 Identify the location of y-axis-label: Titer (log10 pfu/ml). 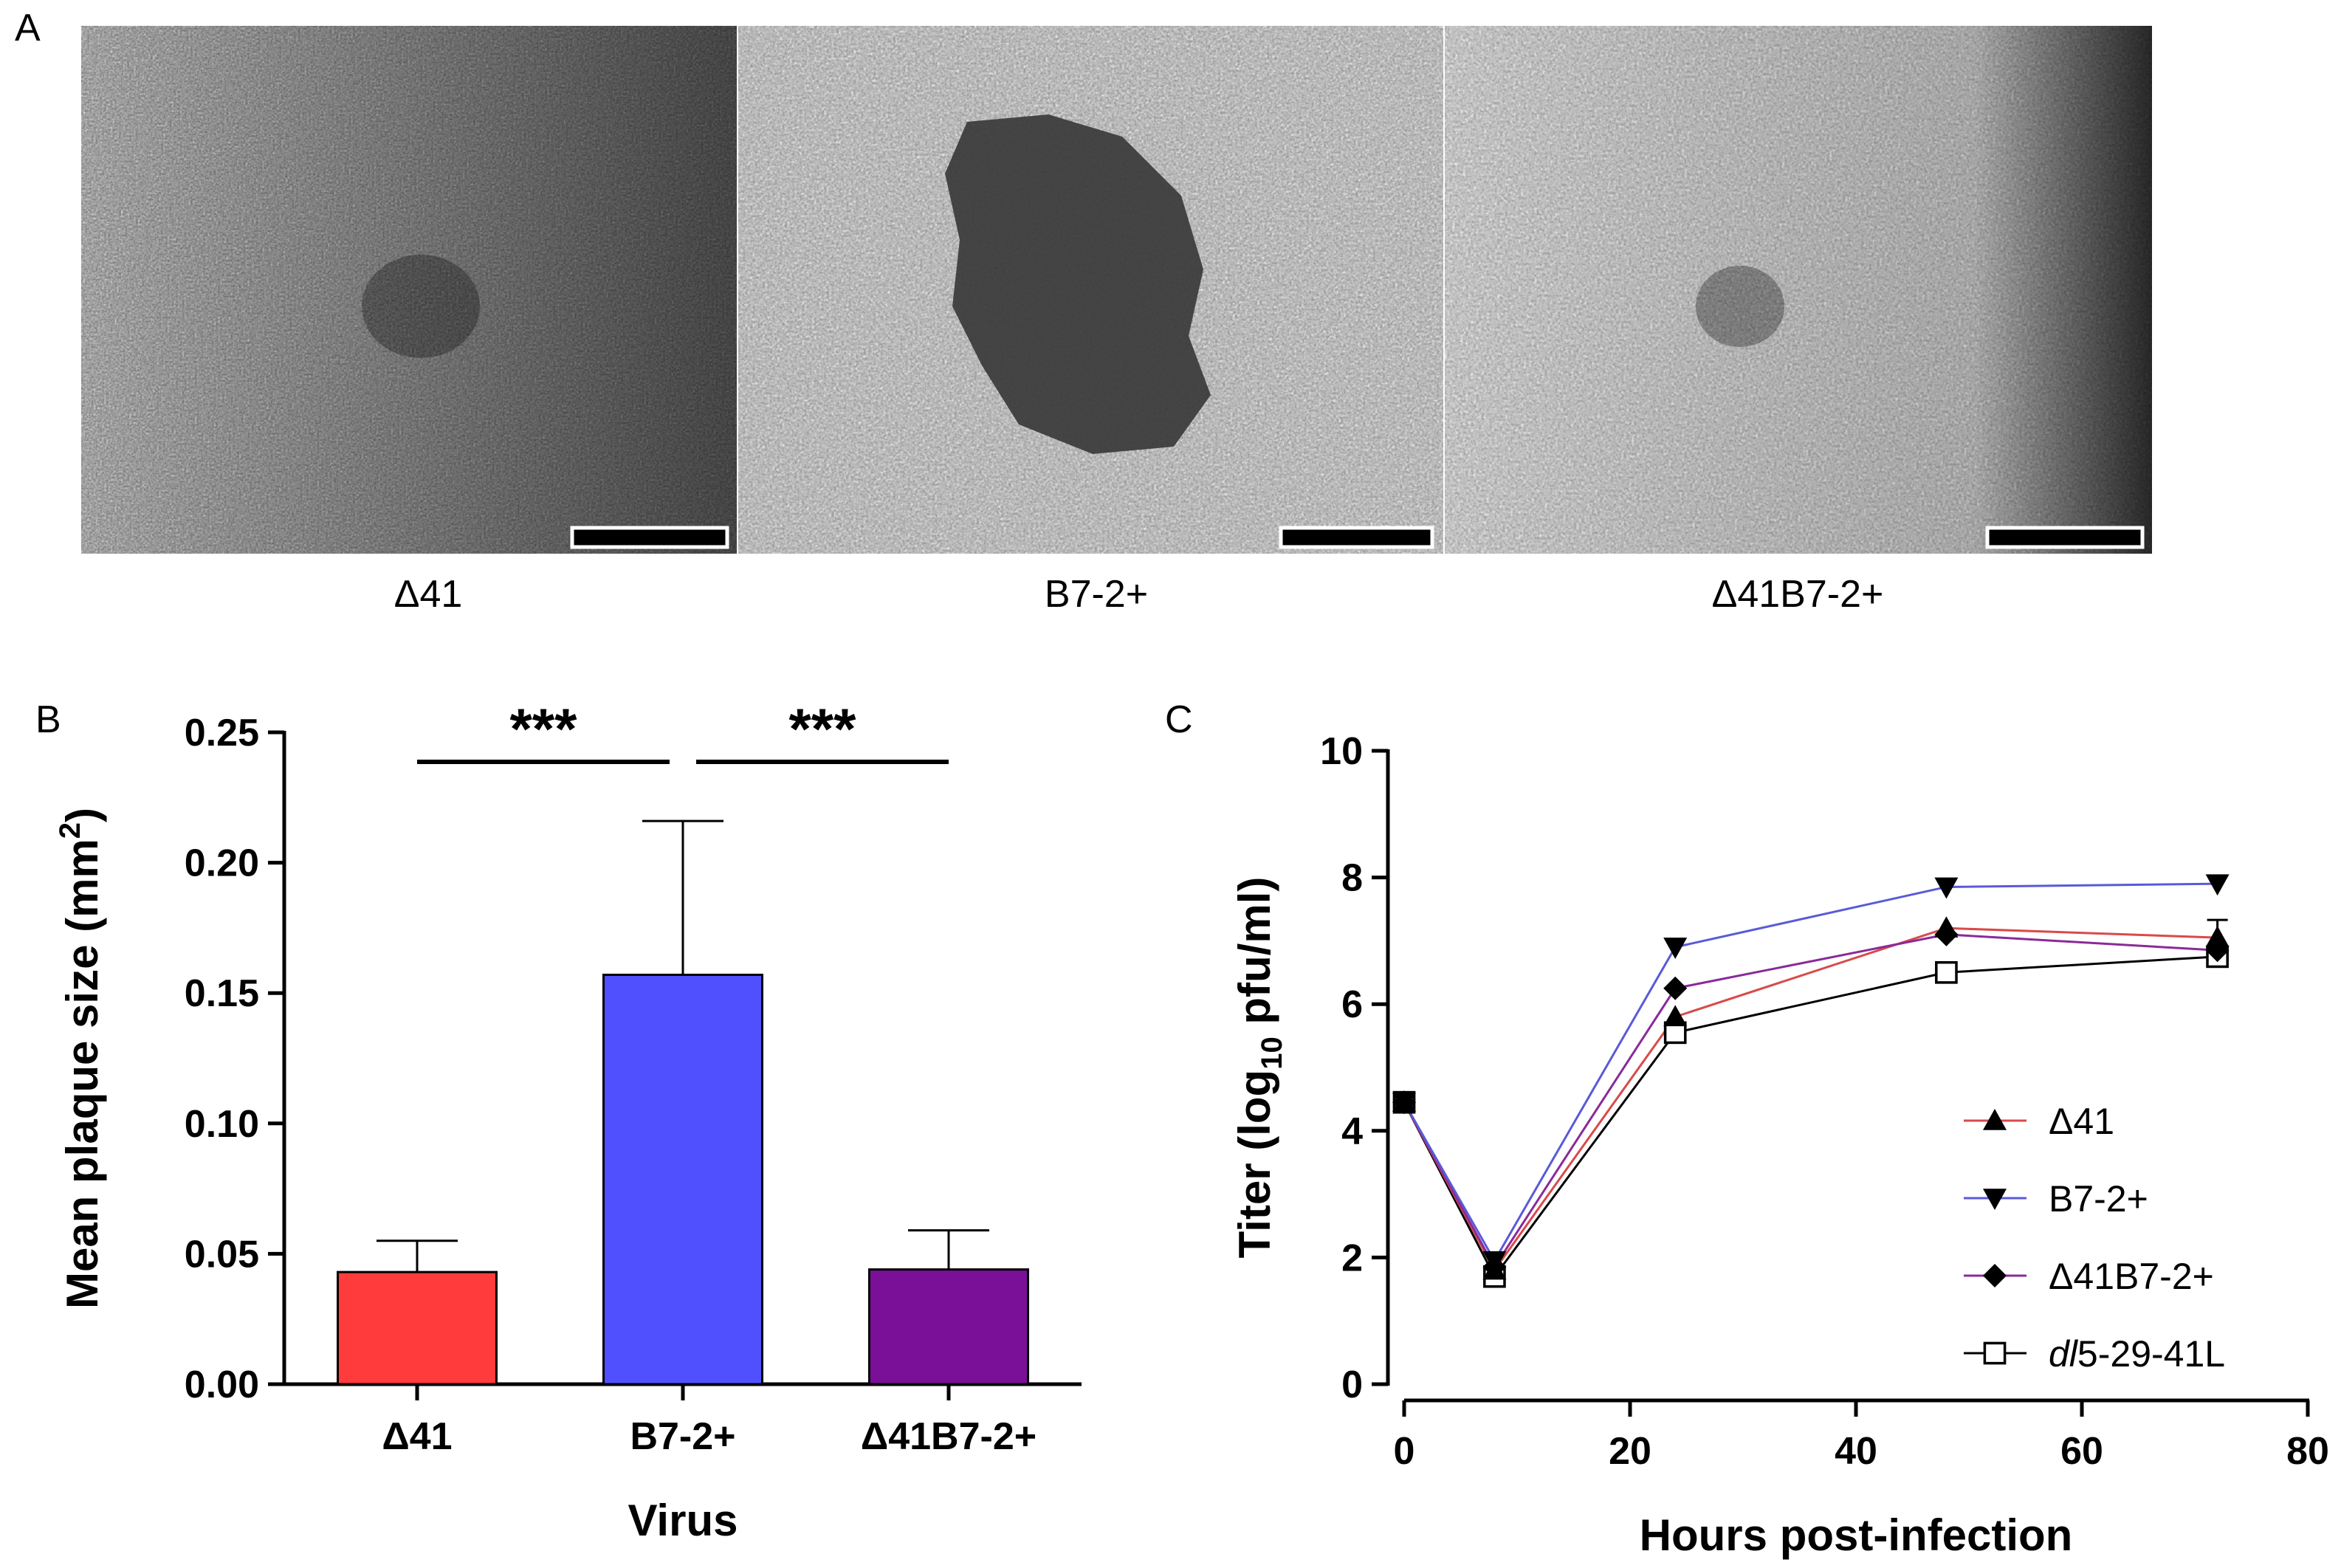
(1259, 1068).